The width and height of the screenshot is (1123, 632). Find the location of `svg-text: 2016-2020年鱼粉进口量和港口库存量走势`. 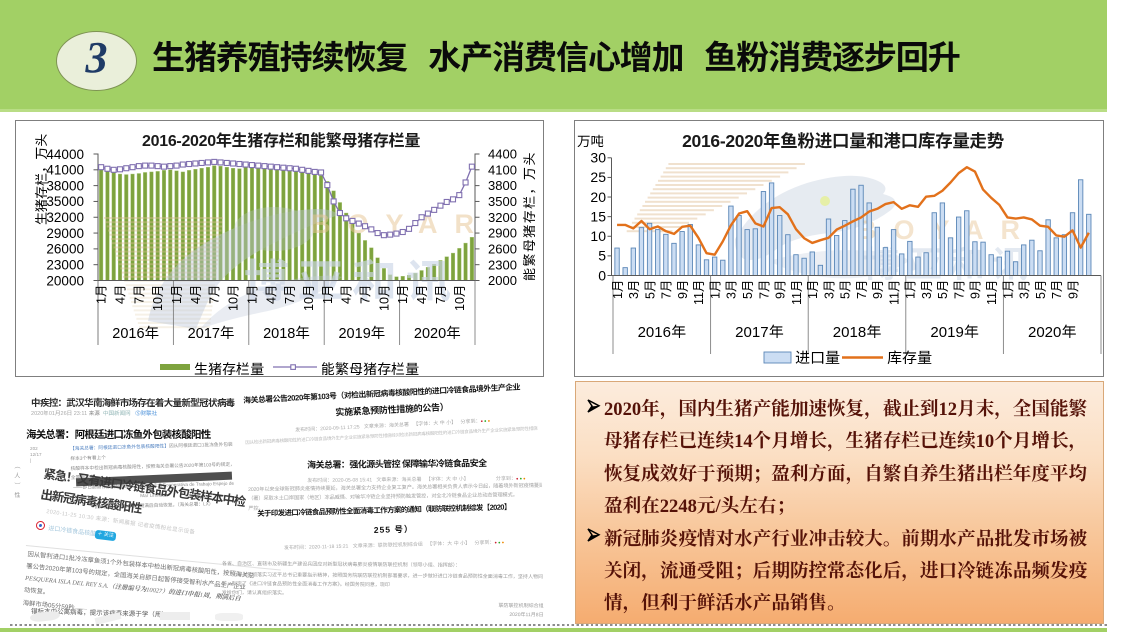

svg-text: 2016-2020年鱼粉进口量和港口库存量走势 is located at coordinates (843, 141).